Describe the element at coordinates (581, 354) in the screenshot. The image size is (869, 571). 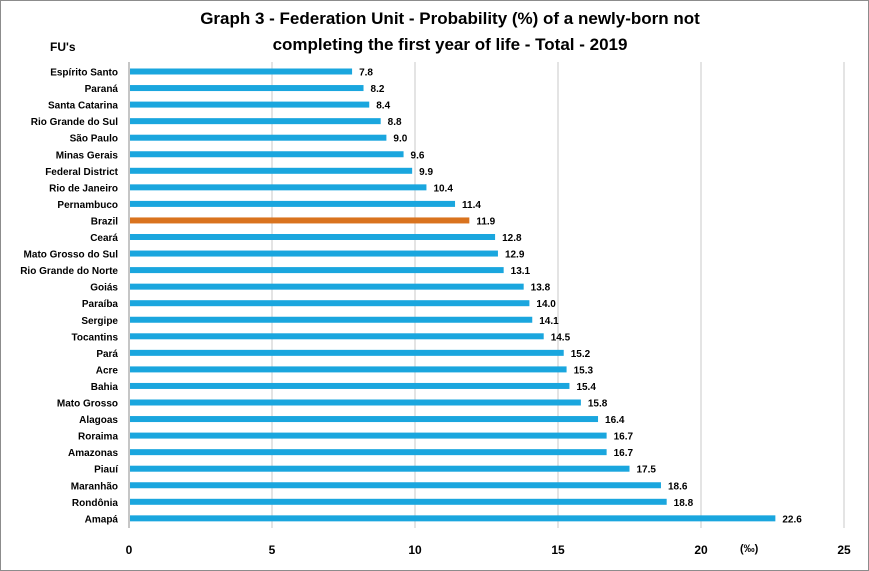
I see `data-label: 15.2` at that location.